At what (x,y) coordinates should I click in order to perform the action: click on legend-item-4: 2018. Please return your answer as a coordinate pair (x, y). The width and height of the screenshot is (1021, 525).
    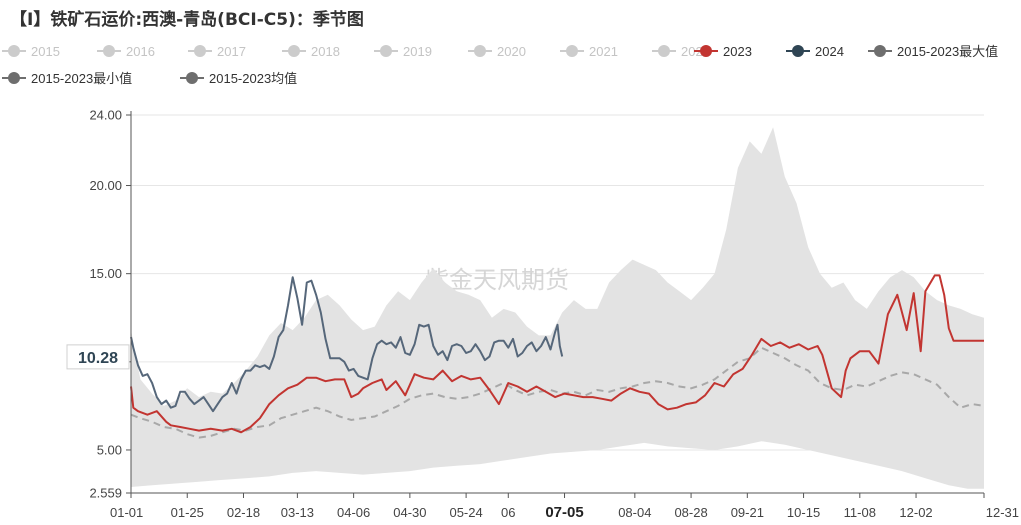
    Looking at the image, I should click on (311, 51).